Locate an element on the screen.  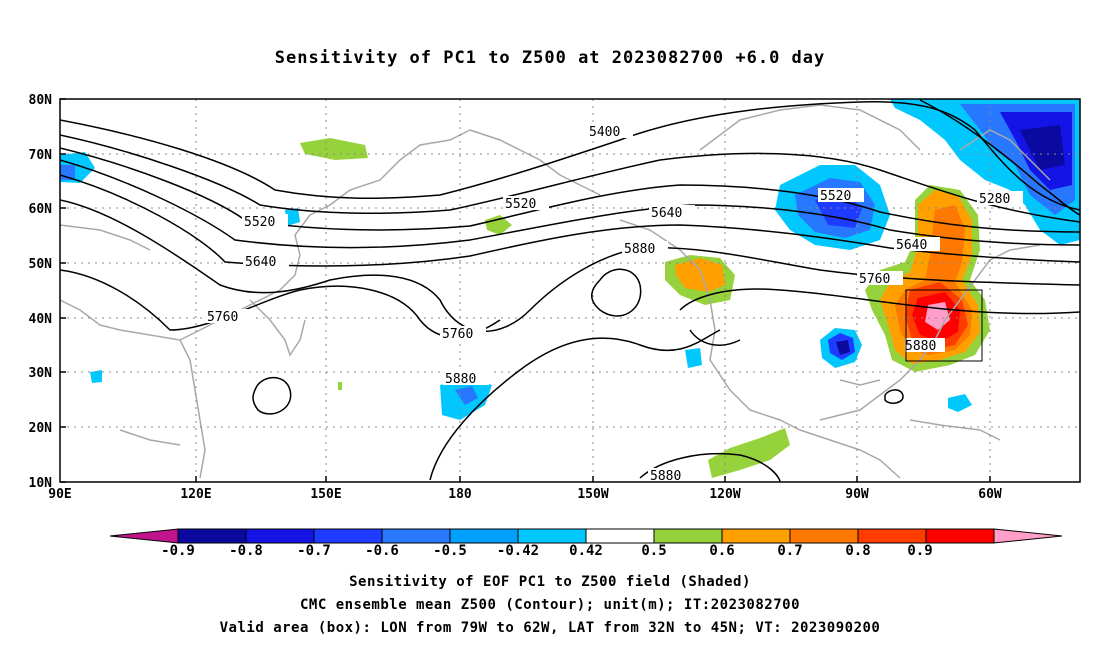
lat-label: 60N is located at coordinates (41, 209).